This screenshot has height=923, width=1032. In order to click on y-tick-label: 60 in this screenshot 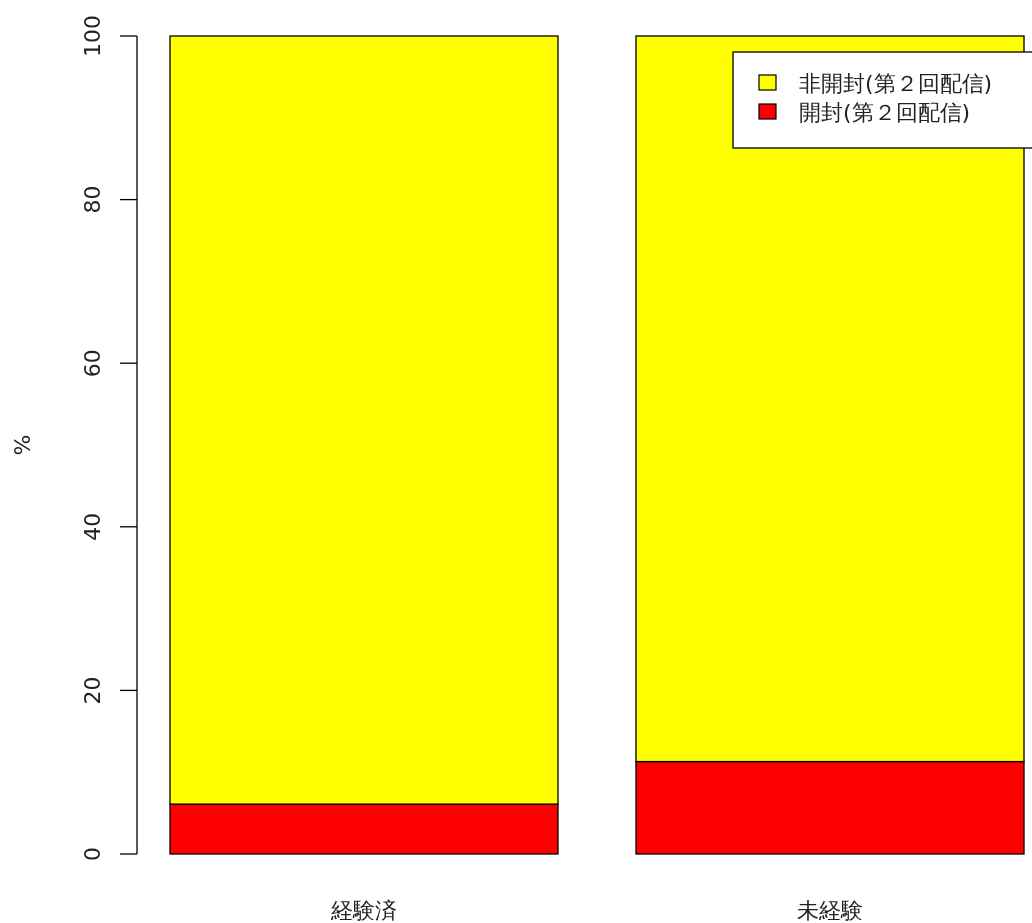, I will do `click(92, 363)`.